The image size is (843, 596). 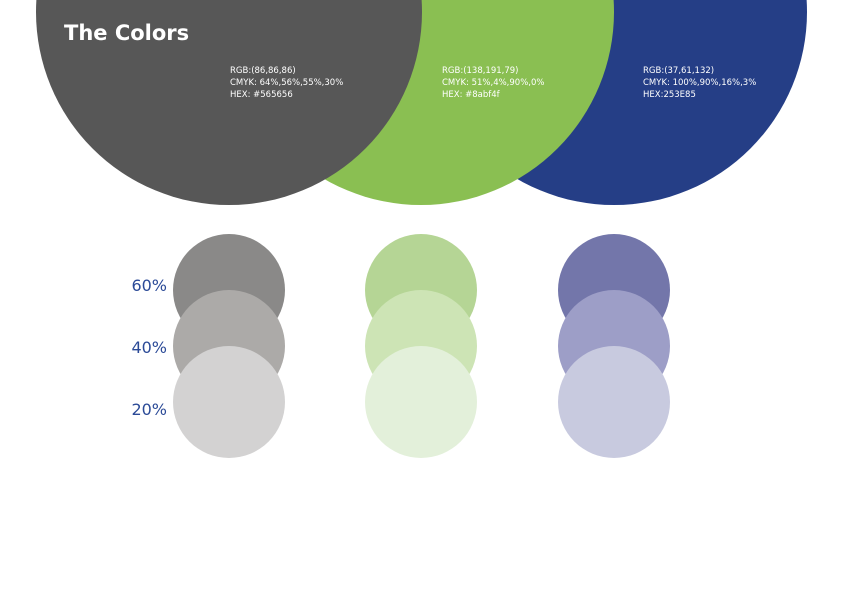 I want to click on color-cmyk: CMYK: 51%,4%,90%,0%, so click(x=493, y=83).